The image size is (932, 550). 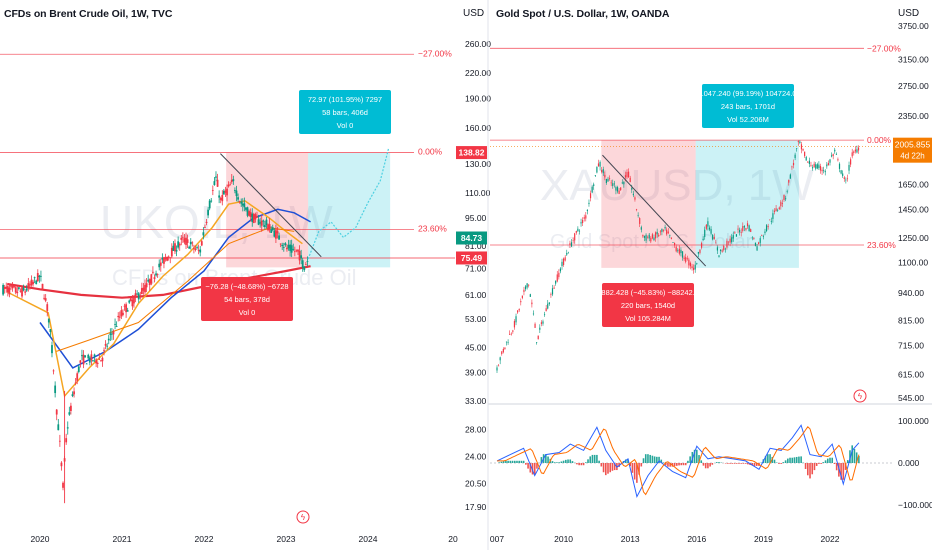 What do you see at coordinates (476, 319) in the screenshot?
I see `left-y-tick-10: 53.00` at bounding box center [476, 319].